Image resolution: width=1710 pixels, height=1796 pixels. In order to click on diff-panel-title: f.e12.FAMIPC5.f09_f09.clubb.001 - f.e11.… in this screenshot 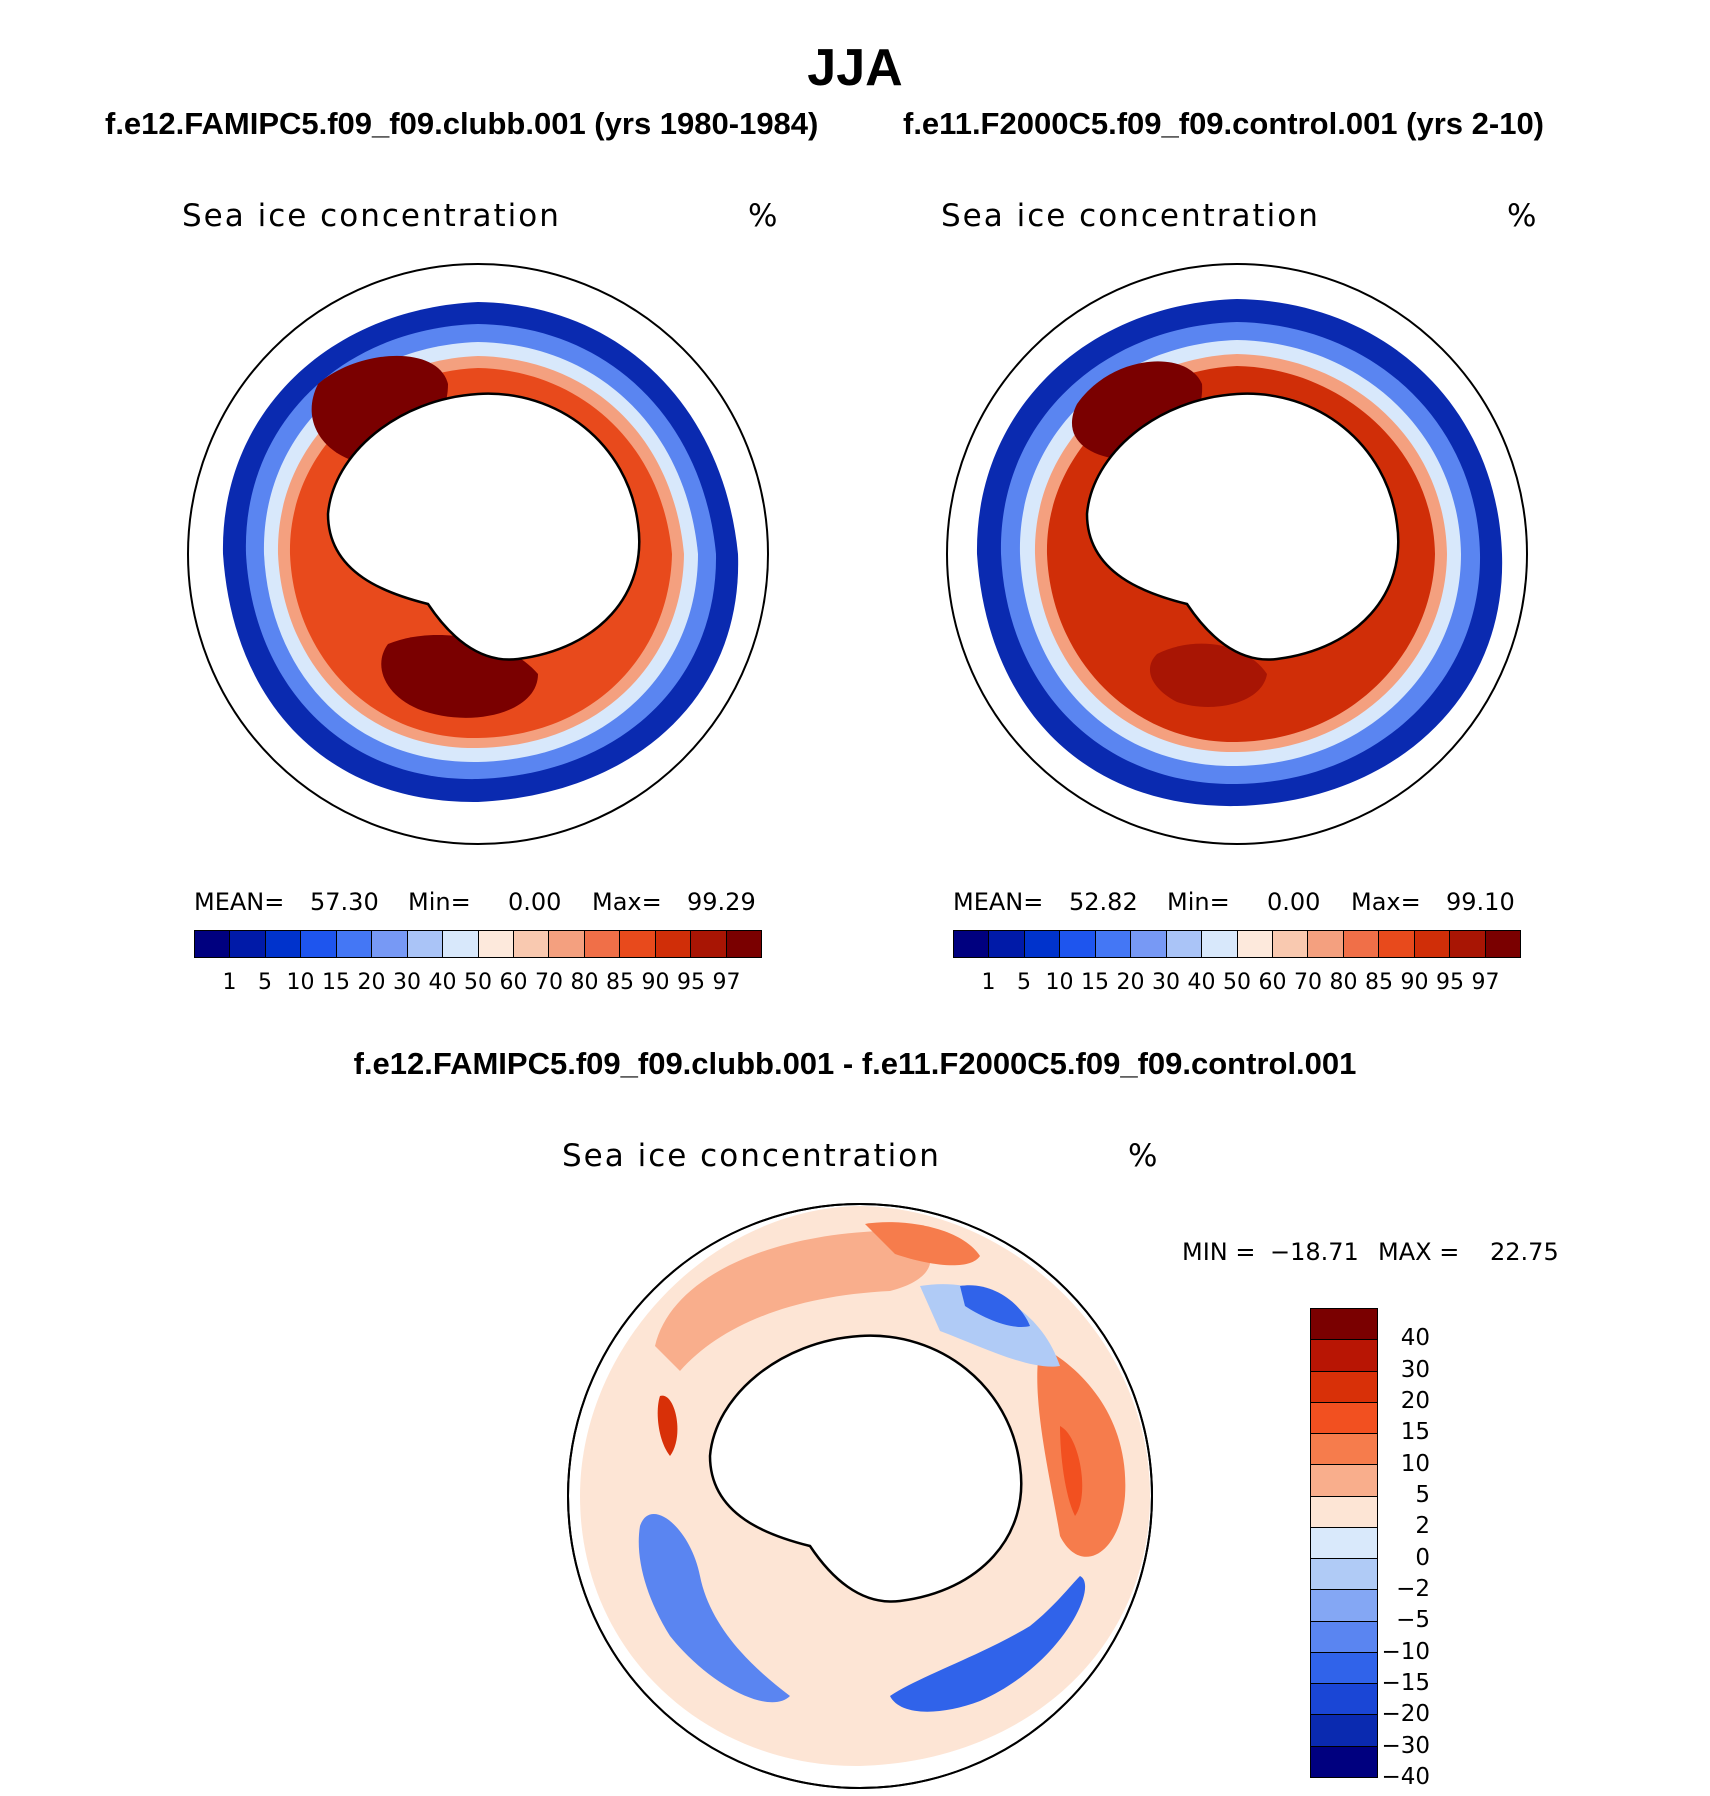, I will do `click(855, 1063)`.